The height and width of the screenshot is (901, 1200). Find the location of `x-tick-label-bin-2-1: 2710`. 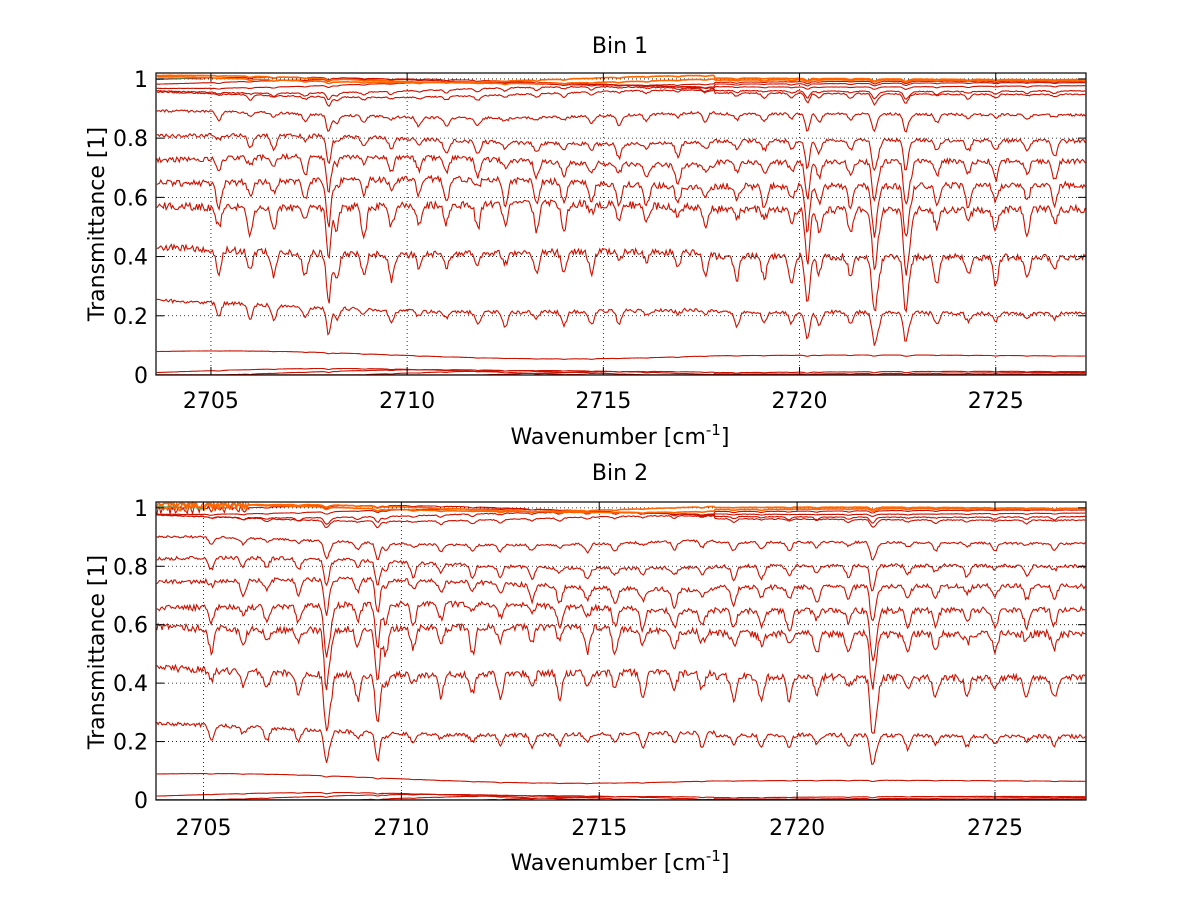

x-tick-label-bin-2-1: 2710 is located at coordinates (401, 828).